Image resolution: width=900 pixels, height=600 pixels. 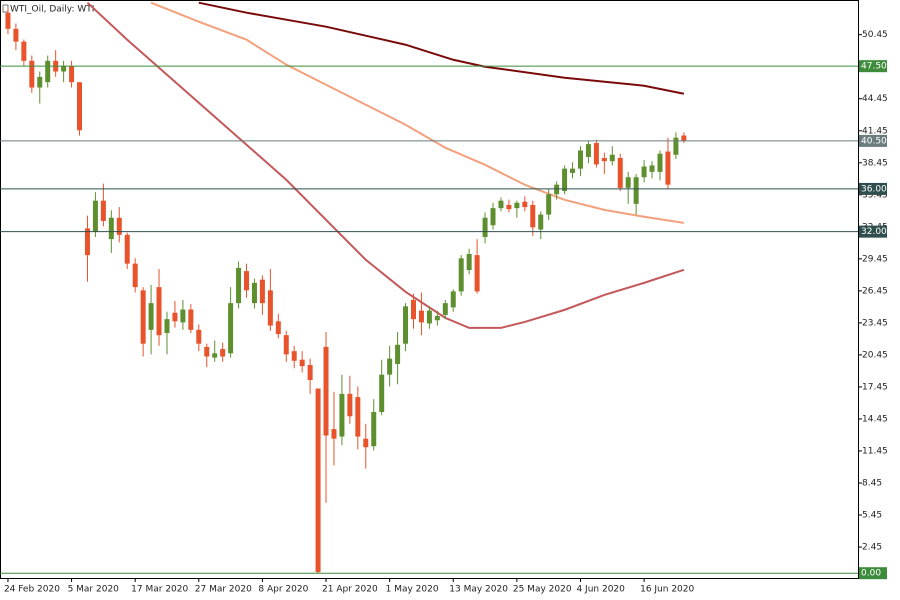 What do you see at coordinates (875, 35) in the screenshot?
I see `y-tick-label: 50.45` at bounding box center [875, 35].